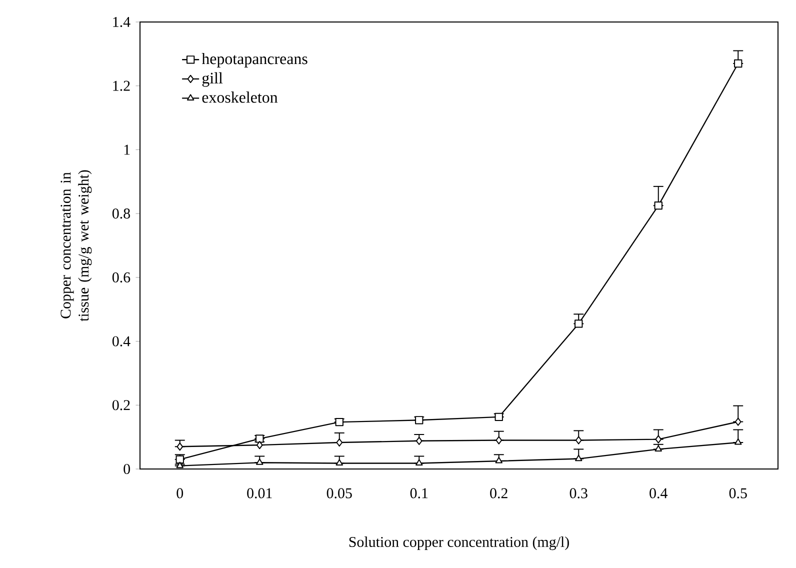  I want to click on x-tick-label: 0.05, so click(339, 493).